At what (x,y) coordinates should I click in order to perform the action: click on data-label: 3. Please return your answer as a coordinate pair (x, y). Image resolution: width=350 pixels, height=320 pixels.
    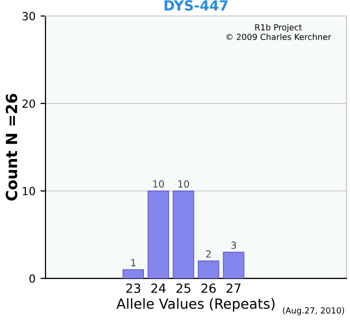
    Looking at the image, I should click on (233, 245).